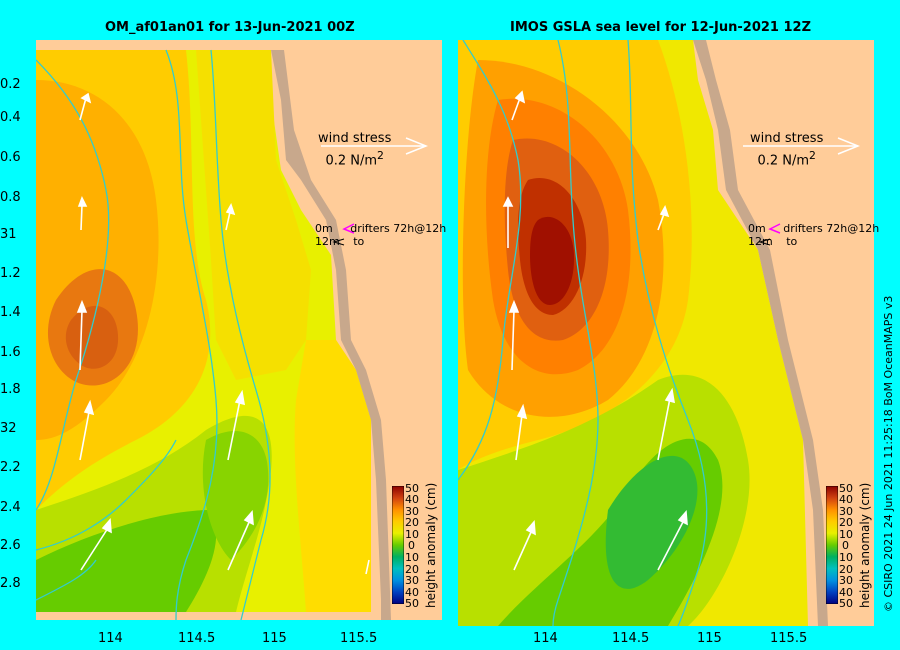  I want to click on y-tick: 2.6, so click(10, 545).